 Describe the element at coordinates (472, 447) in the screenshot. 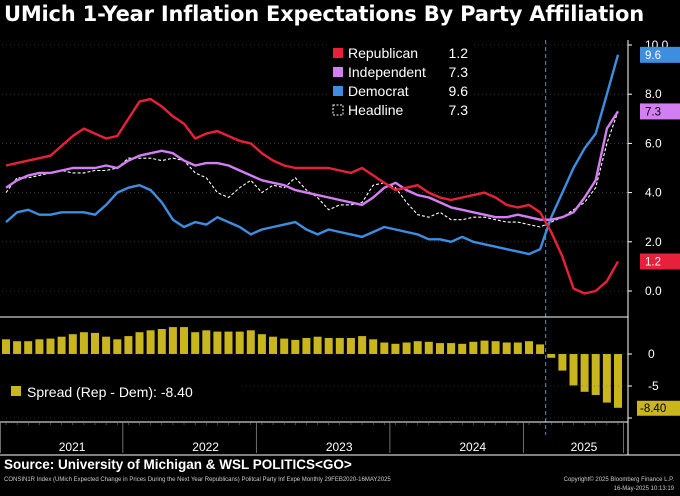

I see `x-tick-label-3: 2024` at that location.